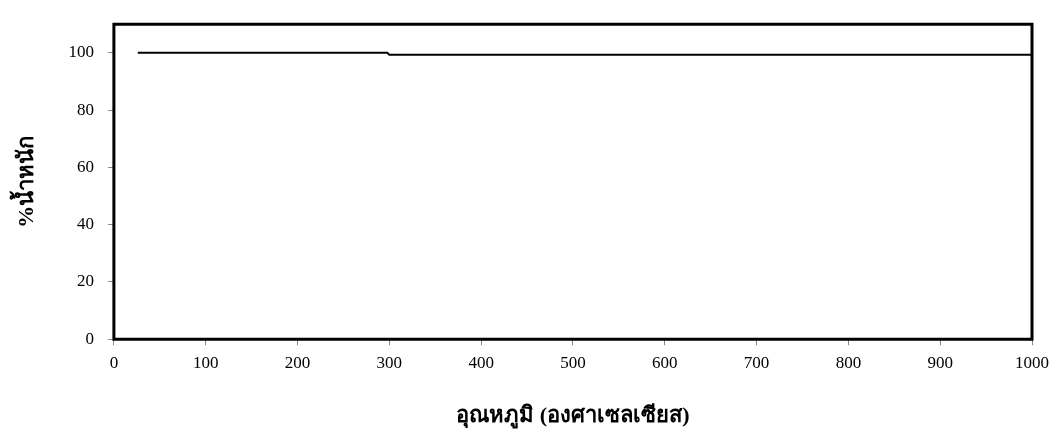 This screenshot has width=1057, height=439. I want to click on y-tick-label: 40, so click(85, 224).